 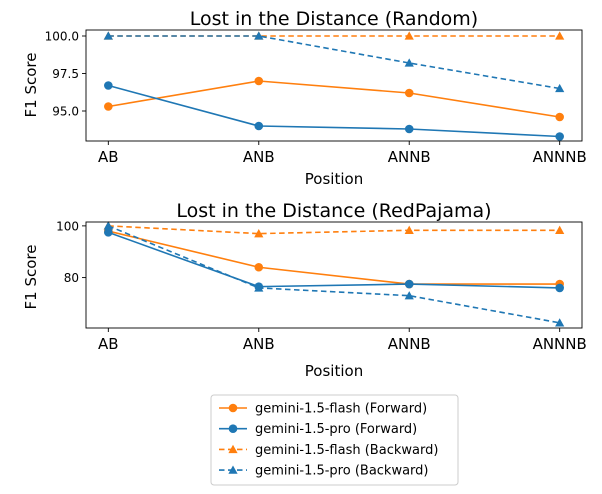 I want to click on chart-title-redpajama: Lost in the Distance (RedPajama), so click(x=333, y=211).